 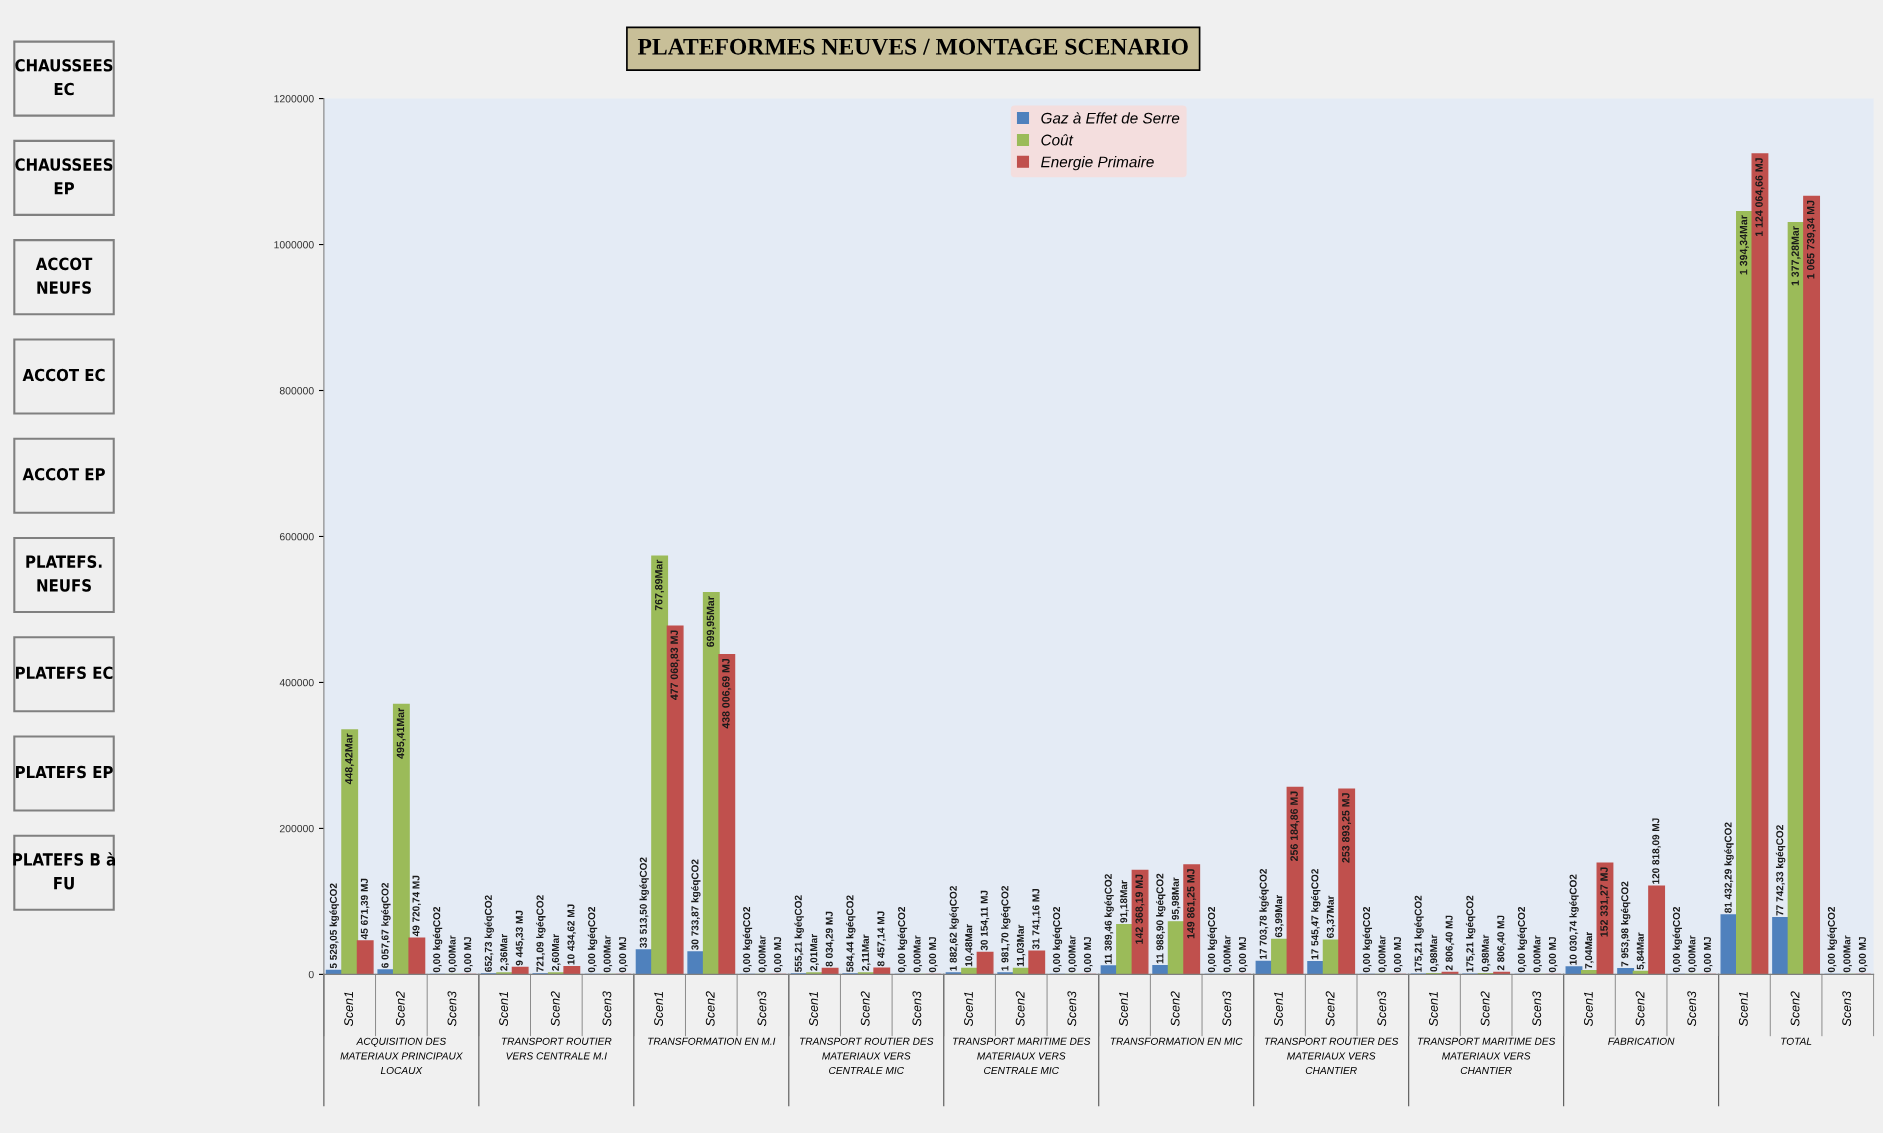 What do you see at coordinates (830, 939) in the screenshot?
I see `data-label: 8 034,29 MJ` at bounding box center [830, 939].